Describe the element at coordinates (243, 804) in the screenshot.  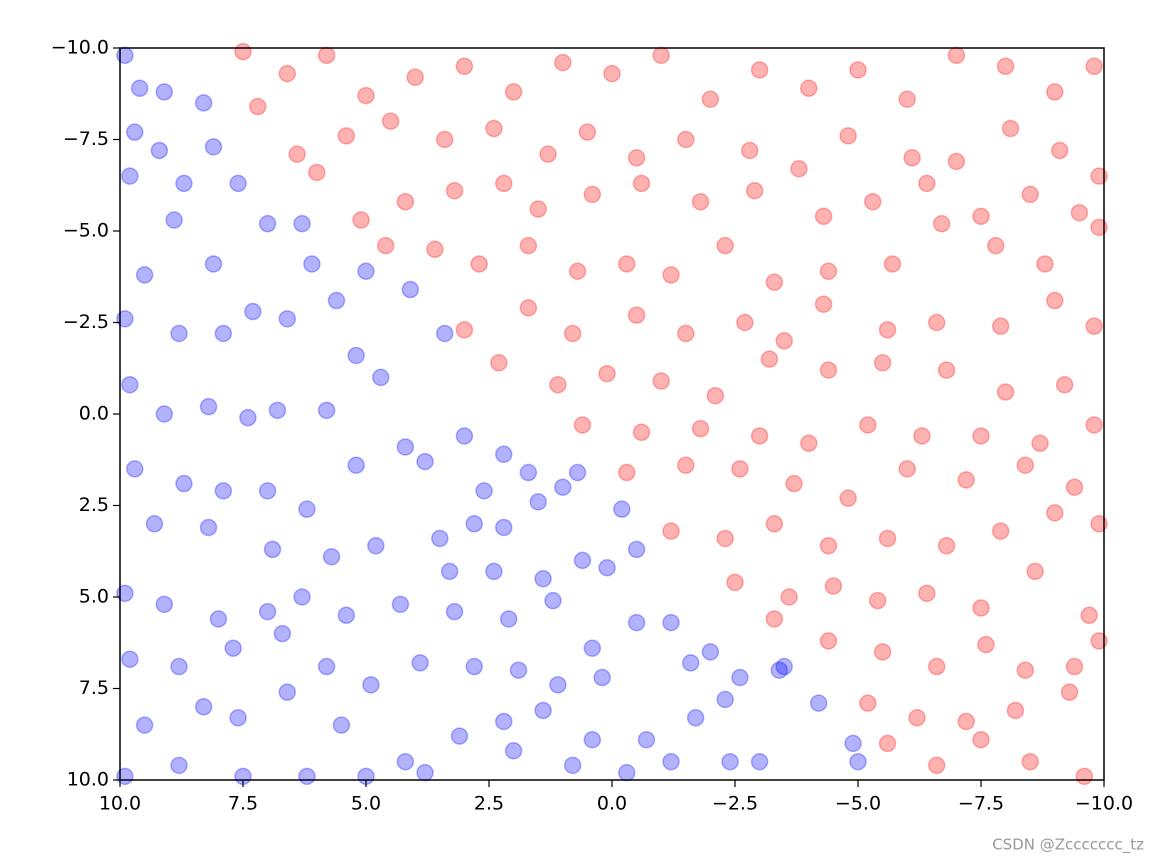
I see `x-tick-label: 7.5` at that location.